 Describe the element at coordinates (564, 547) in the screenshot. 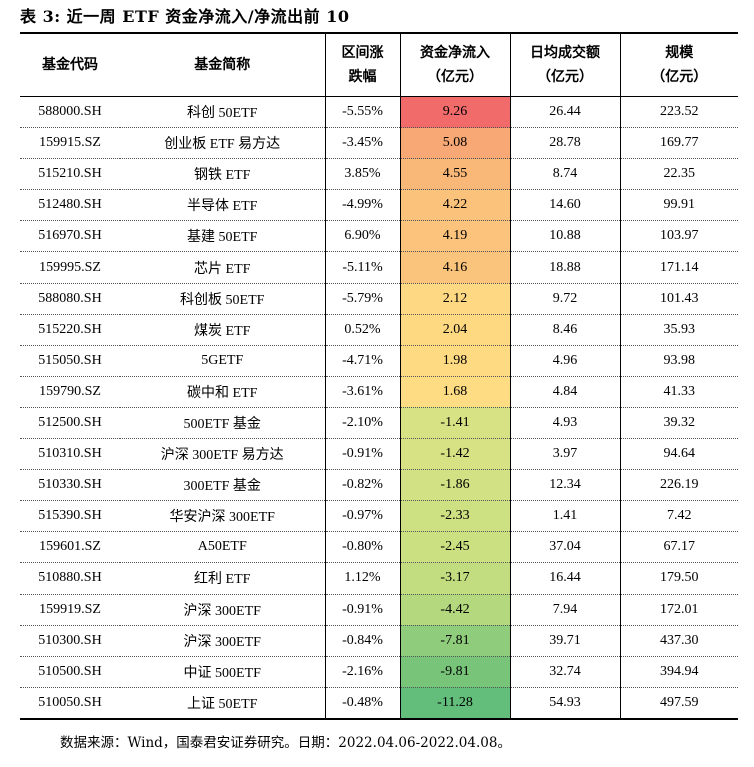

I see `cell-turnover: 37.04` at that location.